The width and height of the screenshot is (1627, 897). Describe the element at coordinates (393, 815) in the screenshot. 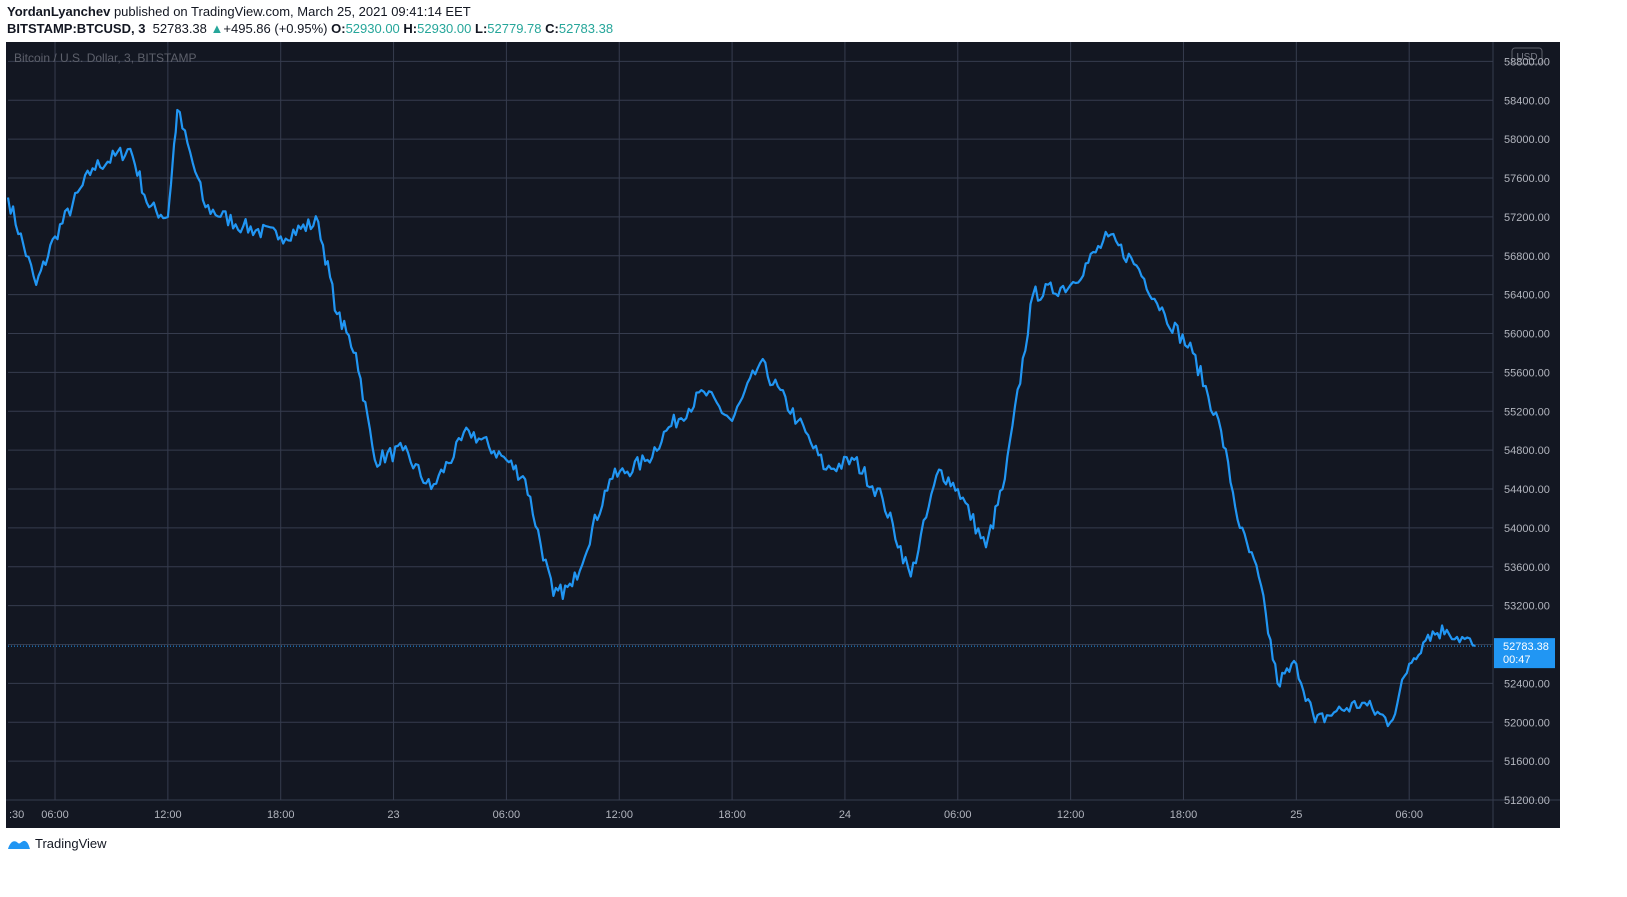

I see `x-tick-label: 23` at that location.